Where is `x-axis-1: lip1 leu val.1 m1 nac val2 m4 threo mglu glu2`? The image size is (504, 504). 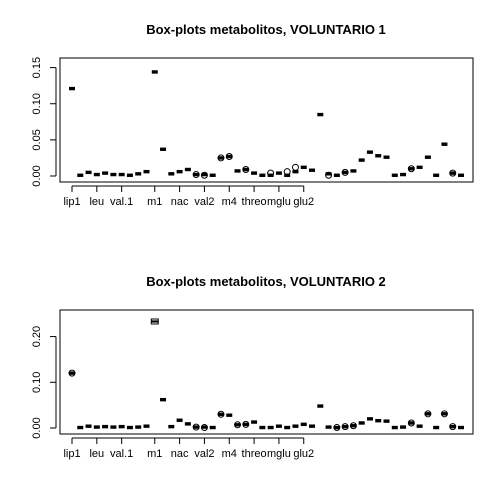
x-axis-1: lip1 leu val.1 m1 nac val2 m4 threo mglu glu2 is located at coordinates (188, 196).